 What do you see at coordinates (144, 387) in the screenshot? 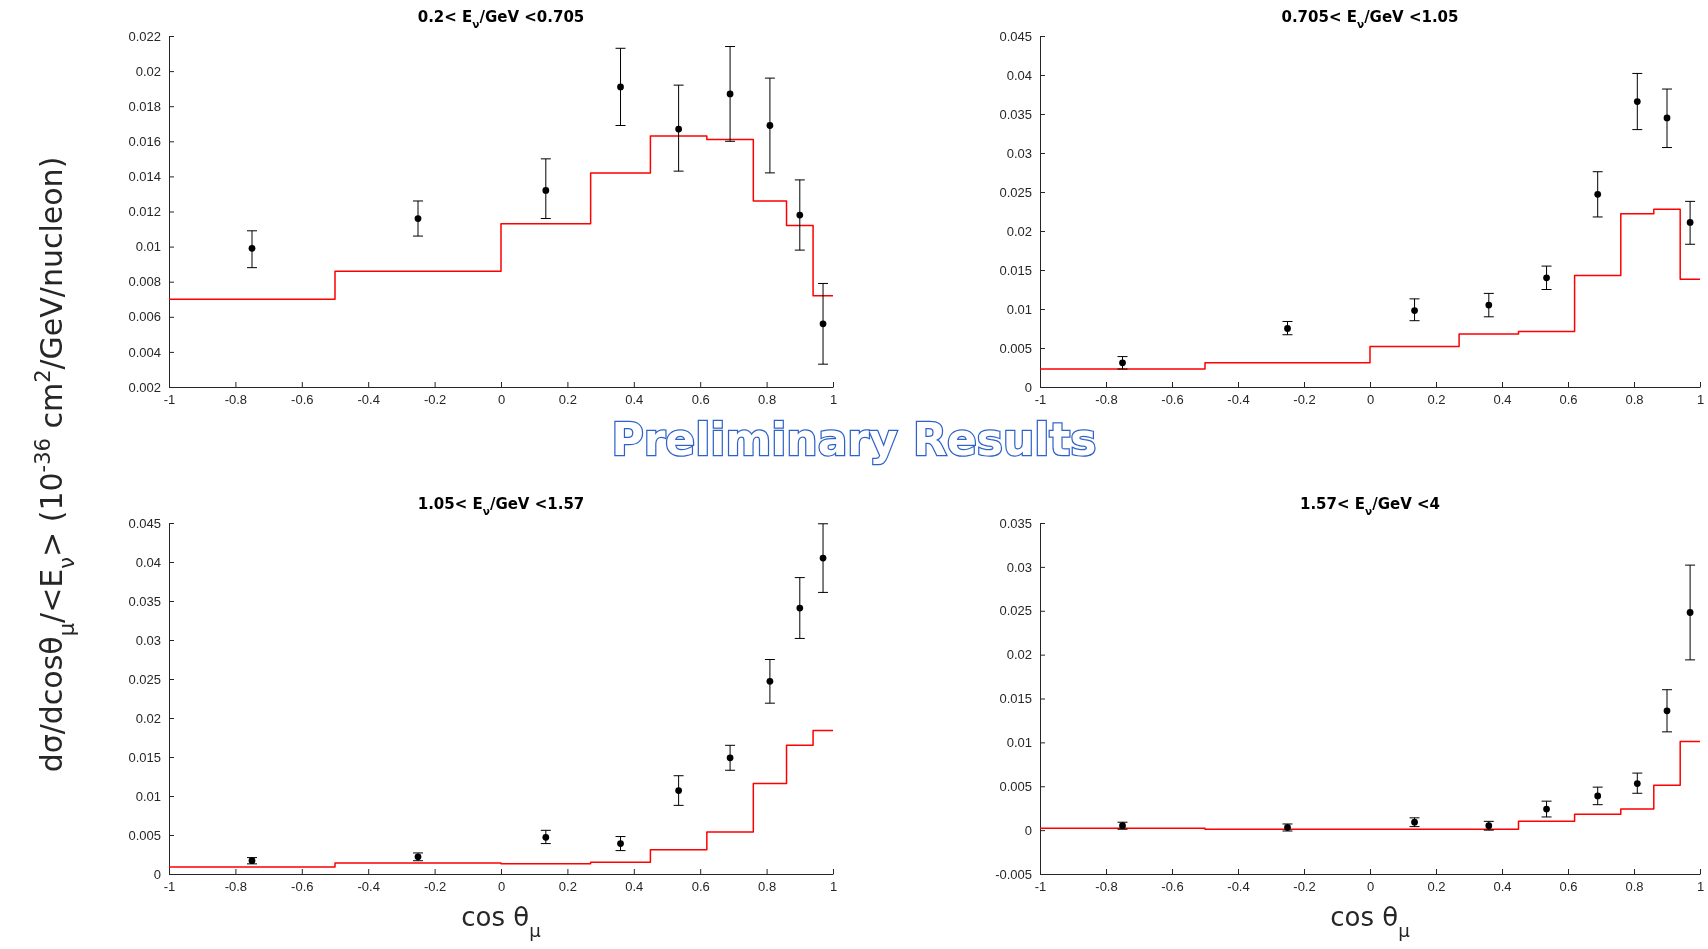
I see `y-tick-label: 0.002` at bounding box center [144, 387].